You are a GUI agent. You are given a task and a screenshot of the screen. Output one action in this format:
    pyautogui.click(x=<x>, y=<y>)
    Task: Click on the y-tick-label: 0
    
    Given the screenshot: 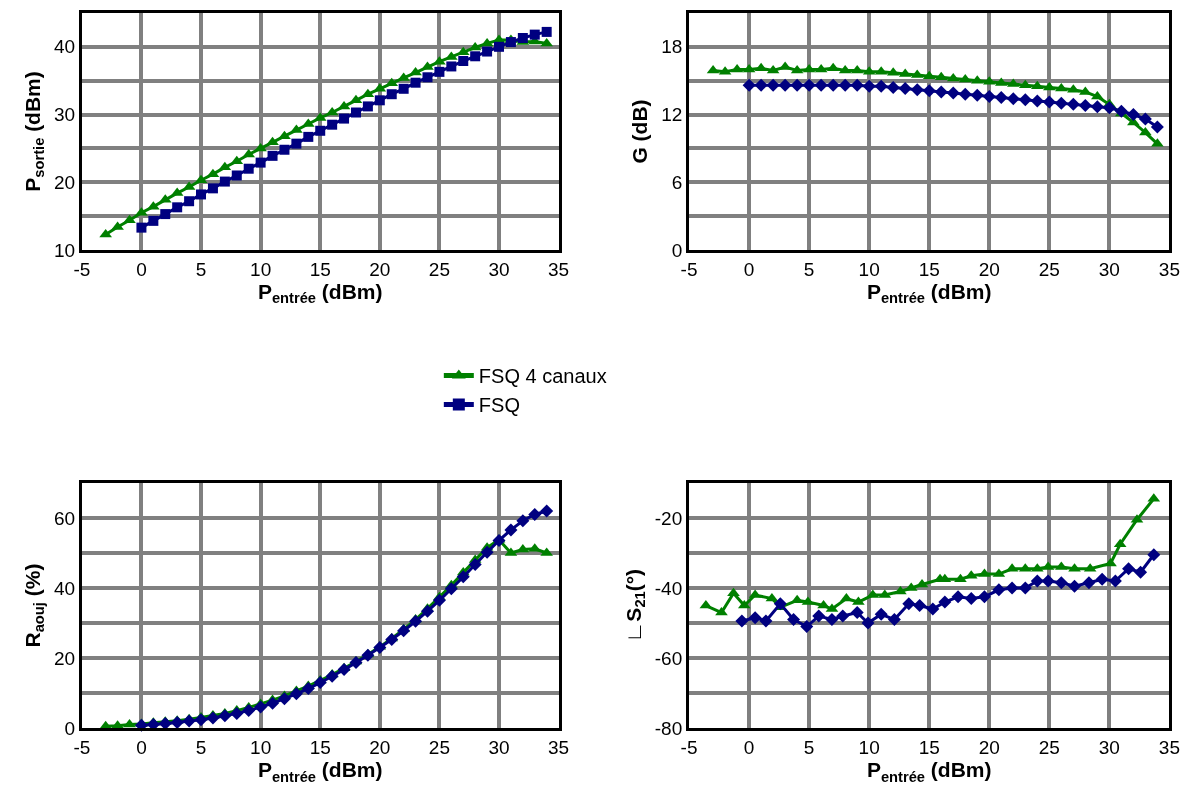 What is the action you would take?
    pyautogui.click(x=70, y=728)
    